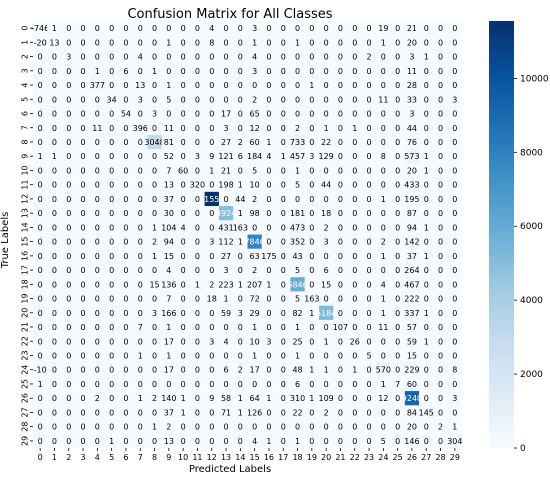  Describe the element at coordinates (25, 170) in the screenshot. I see `y-tick-label: 10` at that location.